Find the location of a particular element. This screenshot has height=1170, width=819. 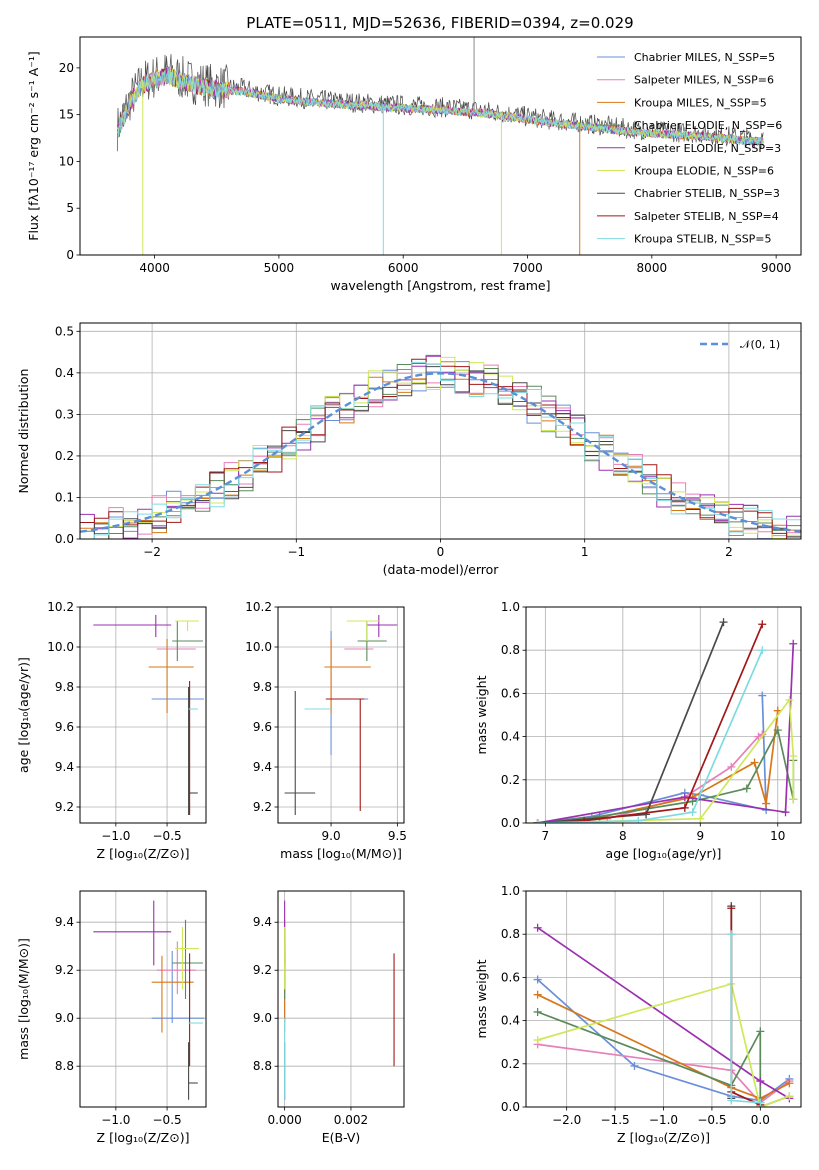

spectrum-ytick-label: 0 is located at coordinates (70, 255).